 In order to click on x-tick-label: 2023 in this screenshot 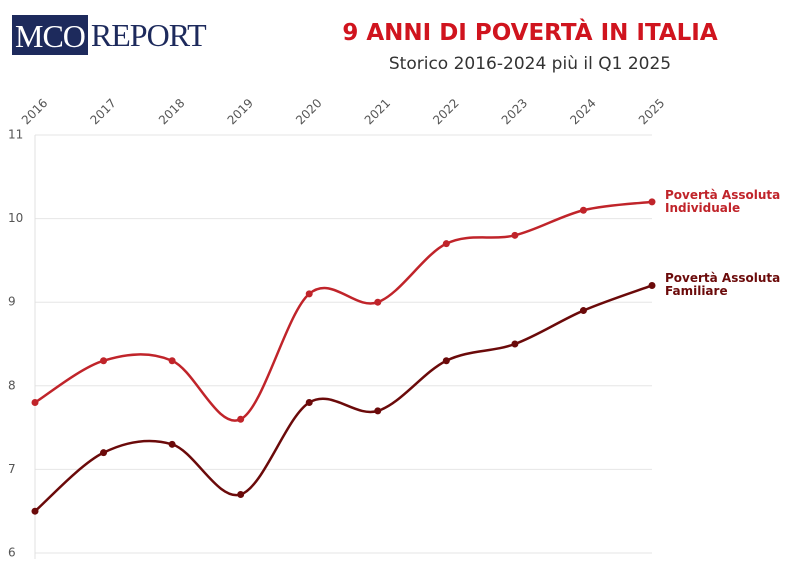, I will do `click(514, 111)`.